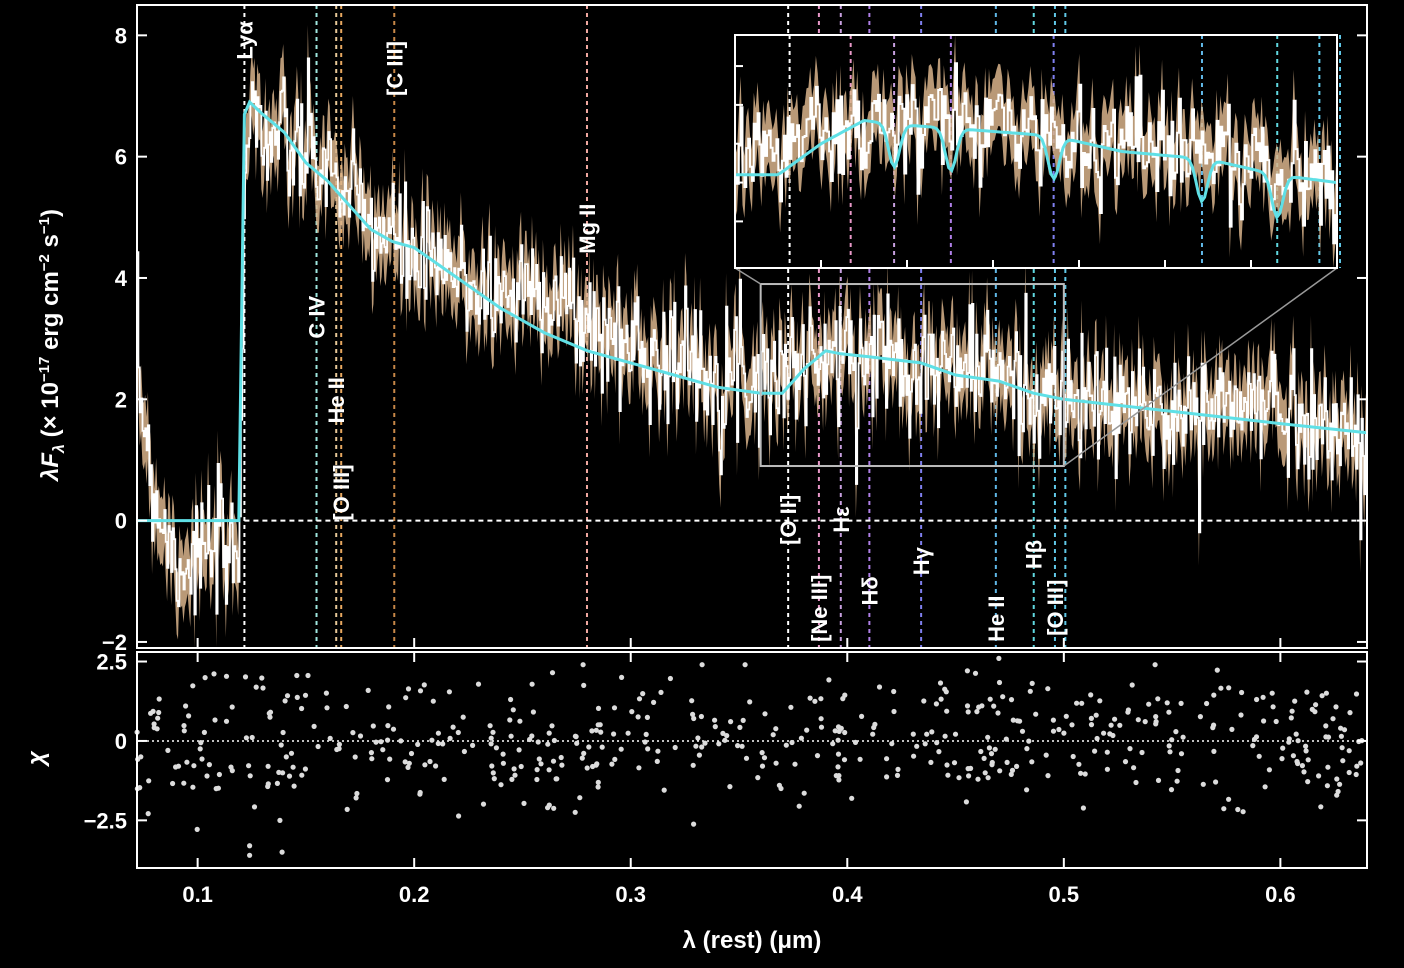 This screenshot has height=968, width=1404. Describe the element at coordinates (111, 662) in the screenshot. I see `chi-tick-label: 2.5` at that location.